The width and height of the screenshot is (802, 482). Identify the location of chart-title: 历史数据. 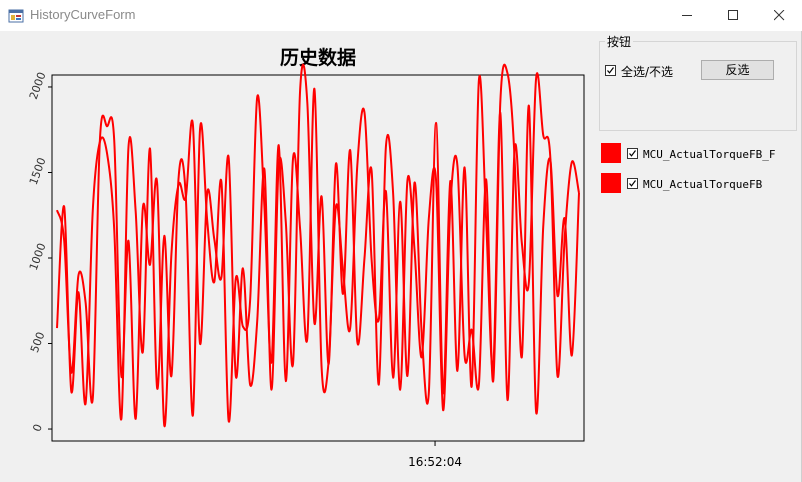
(318, 57).